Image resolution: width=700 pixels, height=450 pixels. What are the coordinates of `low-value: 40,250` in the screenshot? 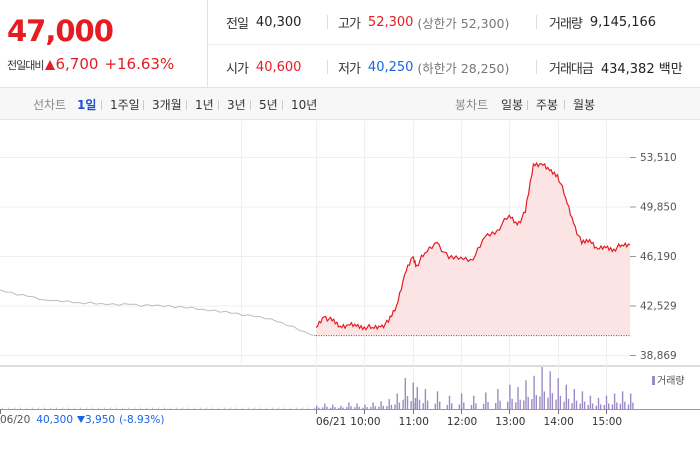 It's located at (390, 67).